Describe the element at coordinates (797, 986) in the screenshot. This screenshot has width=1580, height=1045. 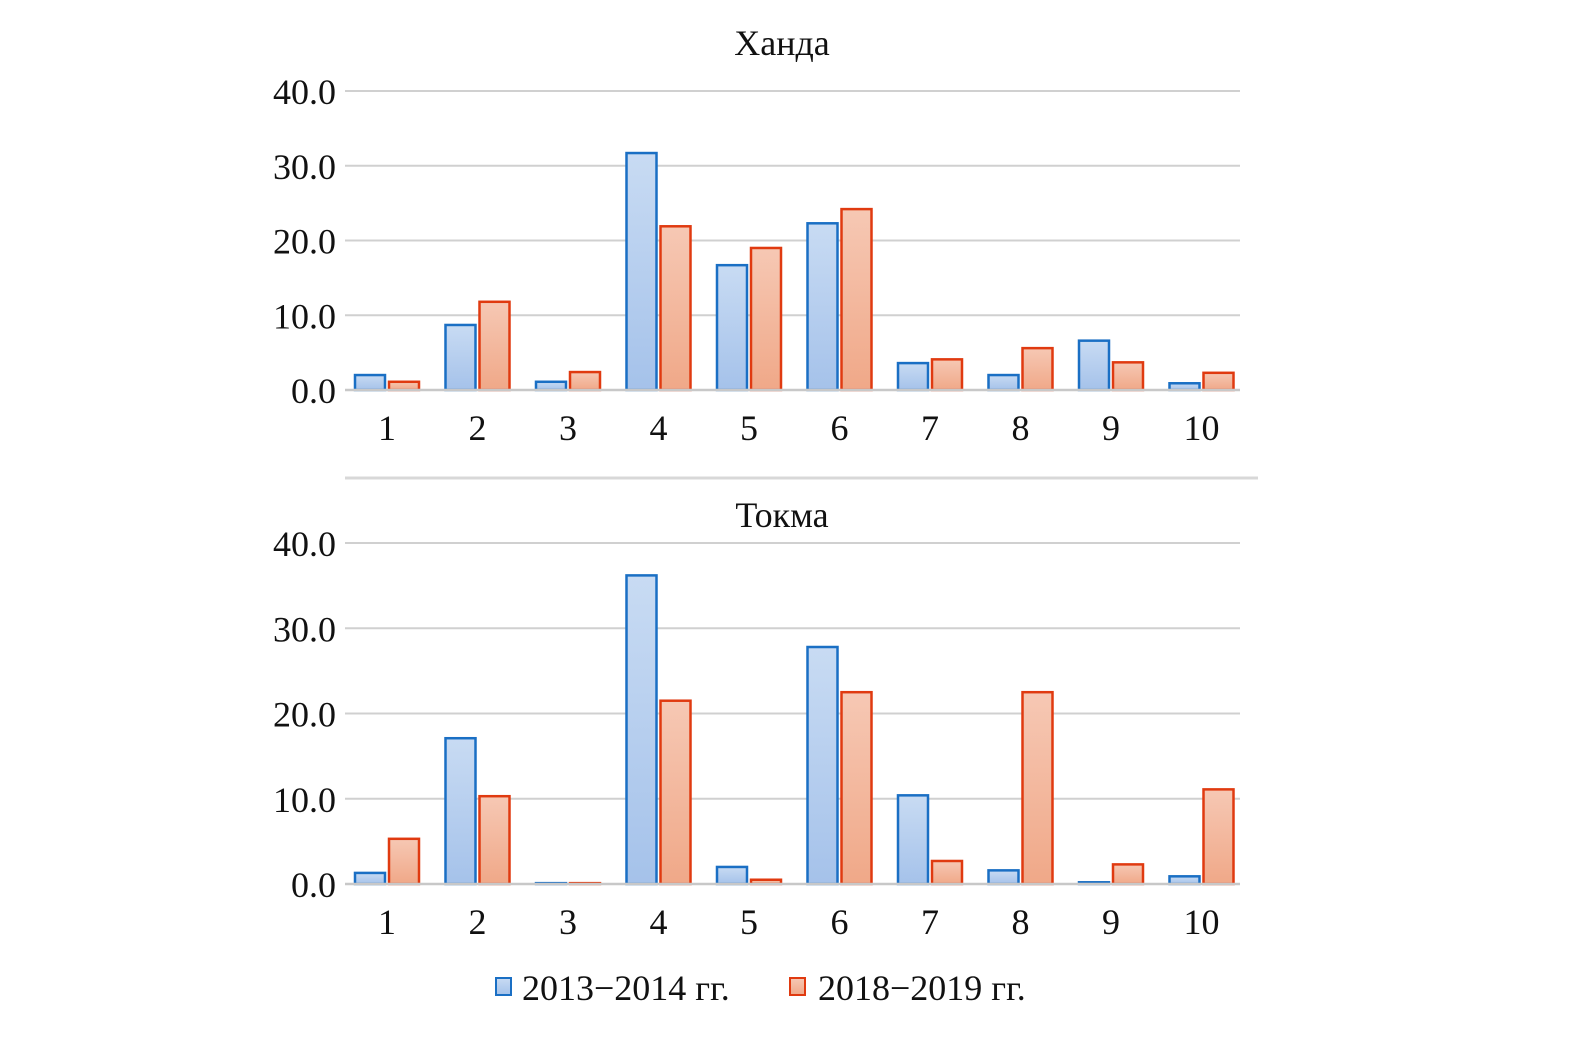
I see `legend-swatch-2018-2019` at that location.